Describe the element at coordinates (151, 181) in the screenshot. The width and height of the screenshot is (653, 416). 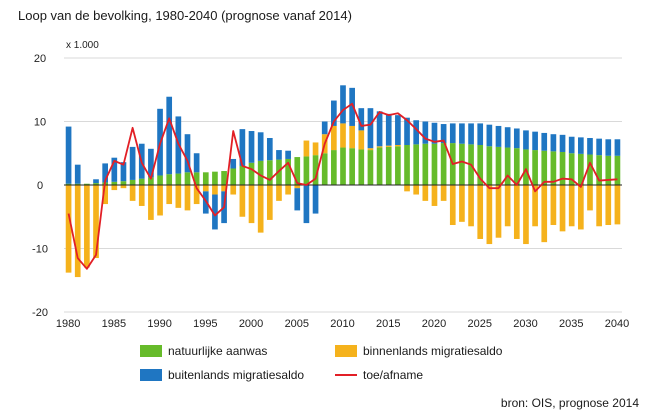
I see `bar-natuurlijke-aanwas-1989` at that location.